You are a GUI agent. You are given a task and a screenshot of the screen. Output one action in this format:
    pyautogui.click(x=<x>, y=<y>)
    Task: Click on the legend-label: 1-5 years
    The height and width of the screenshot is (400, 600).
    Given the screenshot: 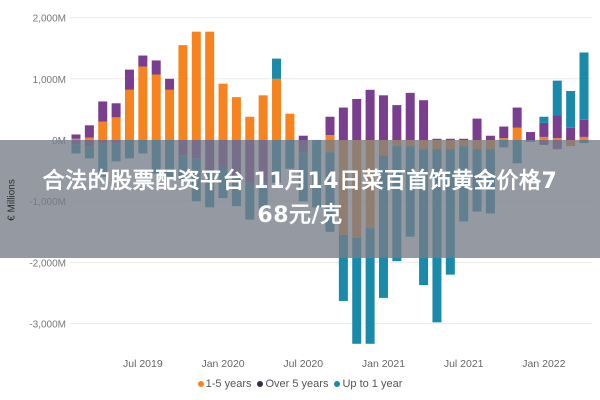 What is the action you would take?
    pyautogui.click(x=228, y=384)
    